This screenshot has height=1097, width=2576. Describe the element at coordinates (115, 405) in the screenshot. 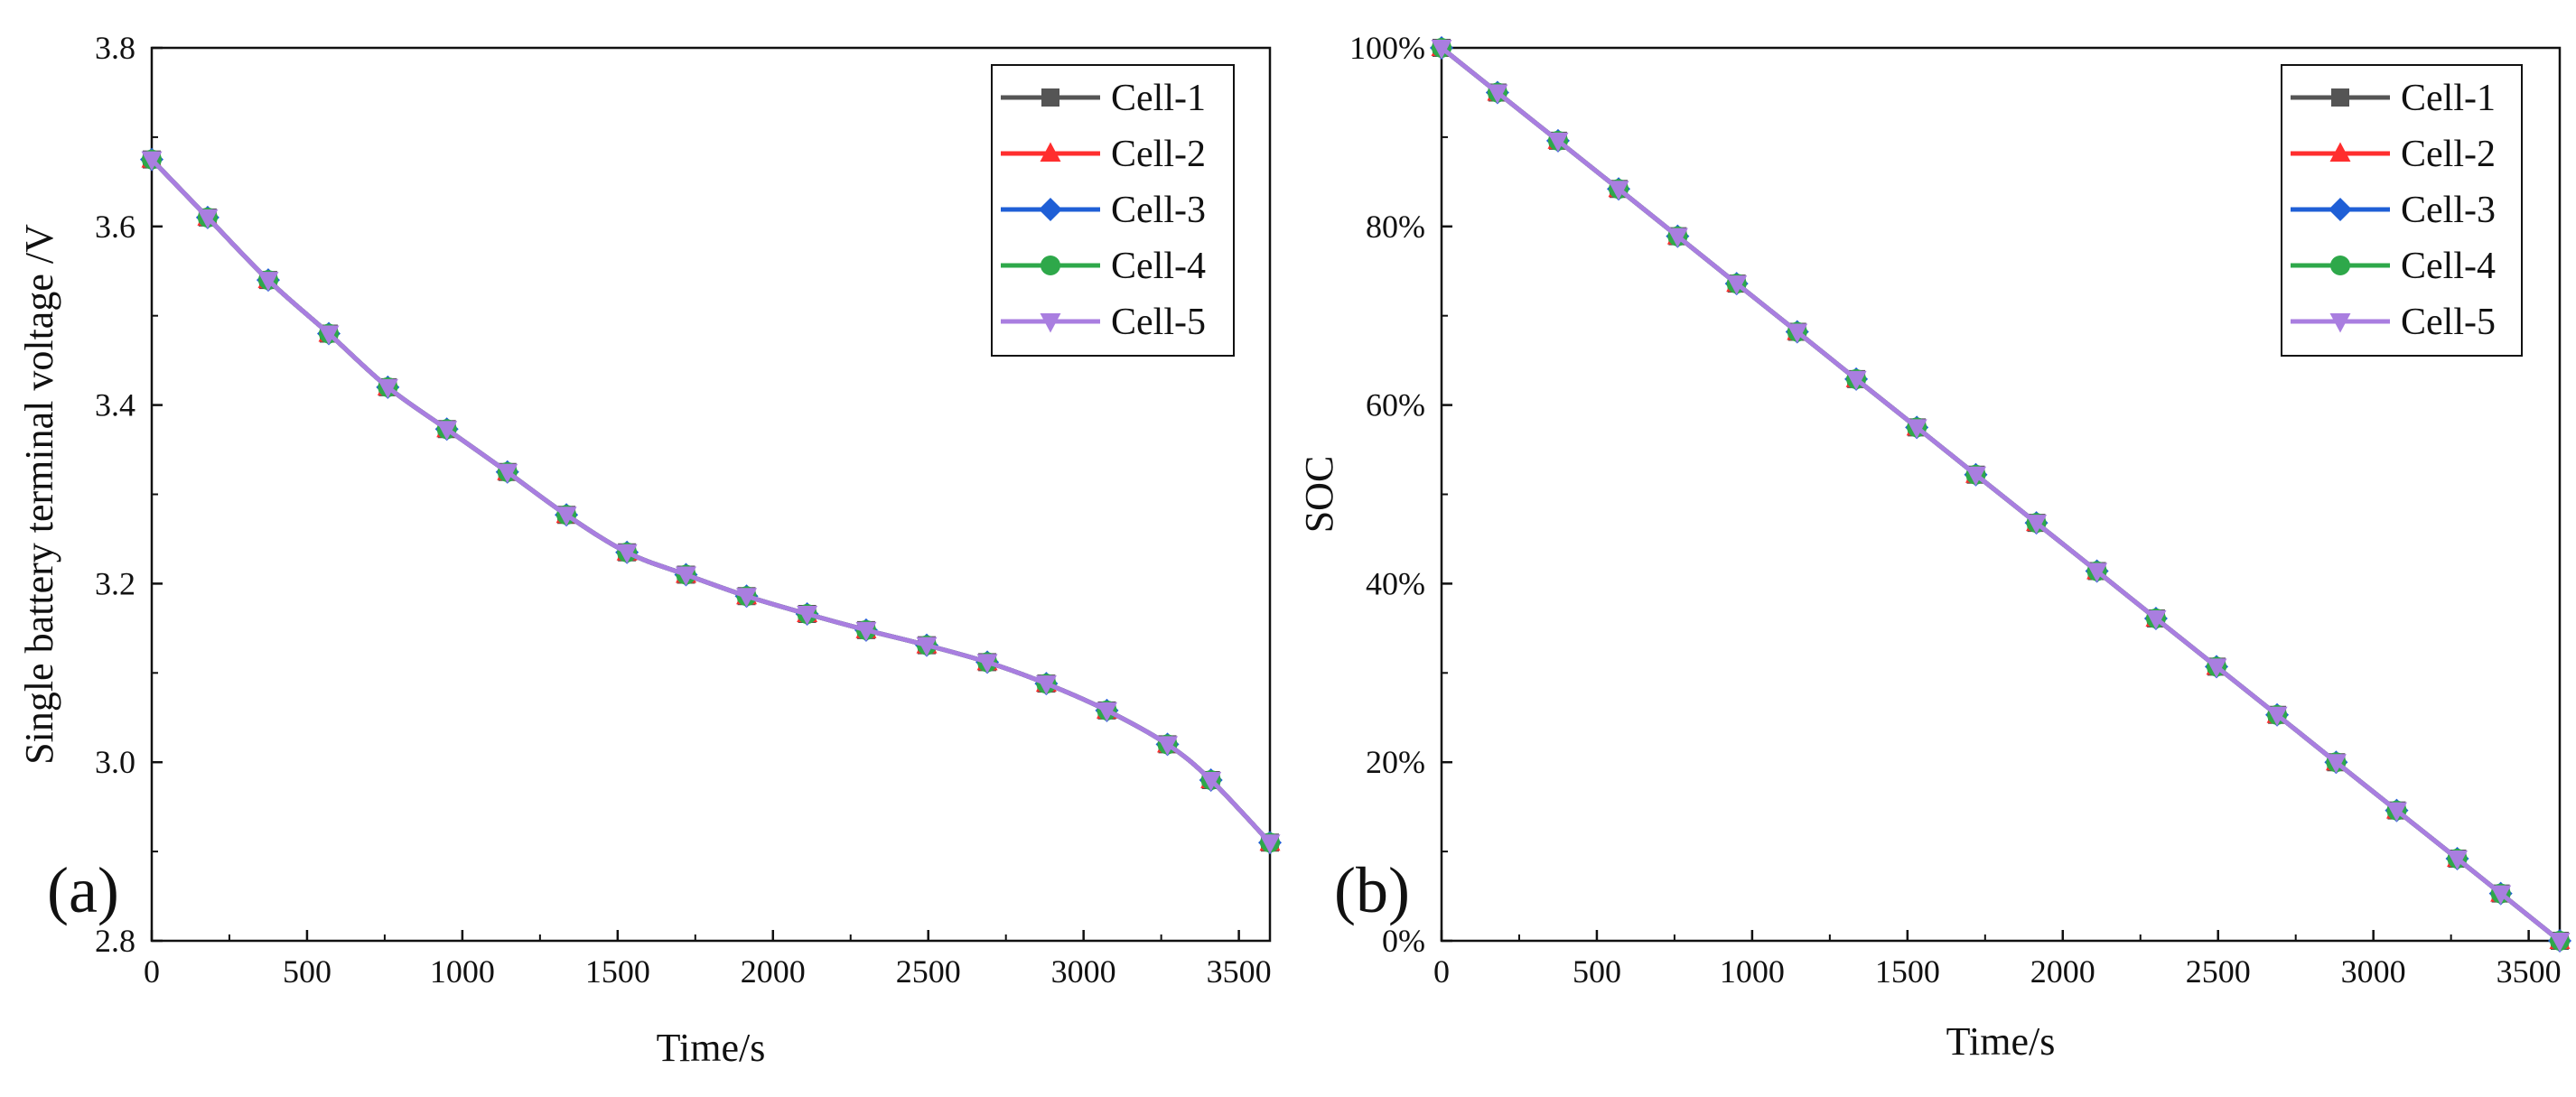

I see `y-tick-label: 3.4` at that location.